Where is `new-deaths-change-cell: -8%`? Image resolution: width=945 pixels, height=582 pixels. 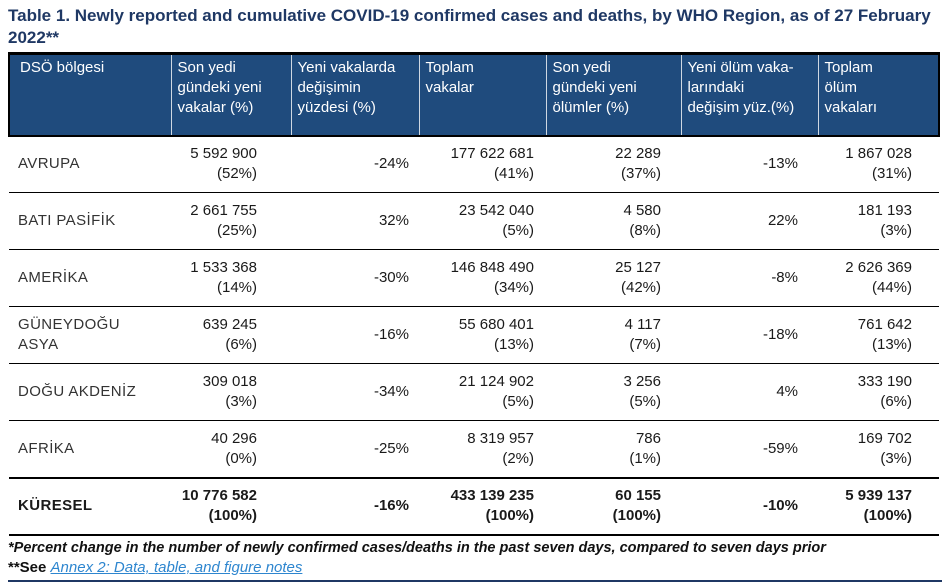
new-deaths-change-cell: -8% is located at coordinates (749, 278).